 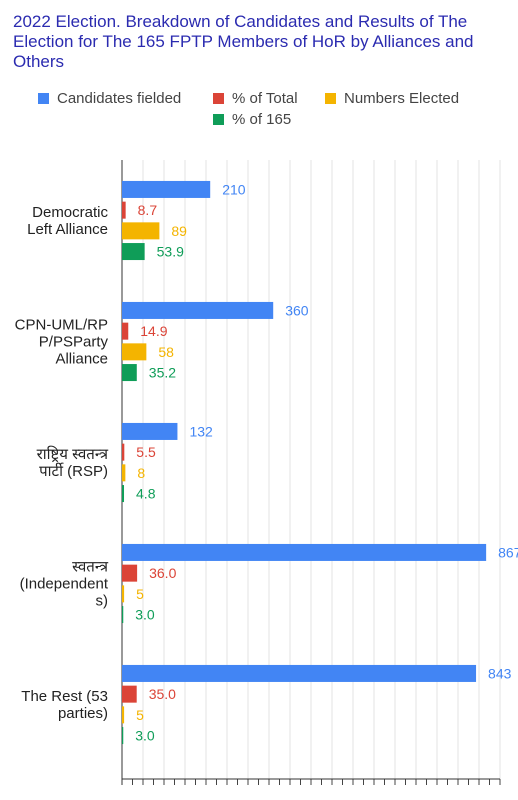 I want to click on category-label: स्वतन्त्र (Independent s), so click(x=64, y=584).